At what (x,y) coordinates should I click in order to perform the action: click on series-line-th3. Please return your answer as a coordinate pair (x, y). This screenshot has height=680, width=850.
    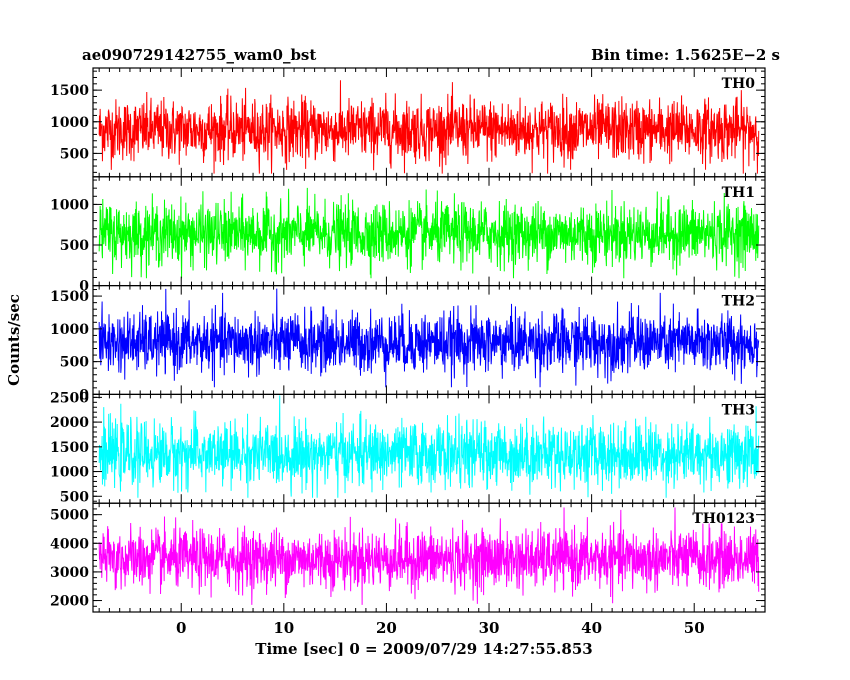
    Looking at the image, I should click on (429, 446).